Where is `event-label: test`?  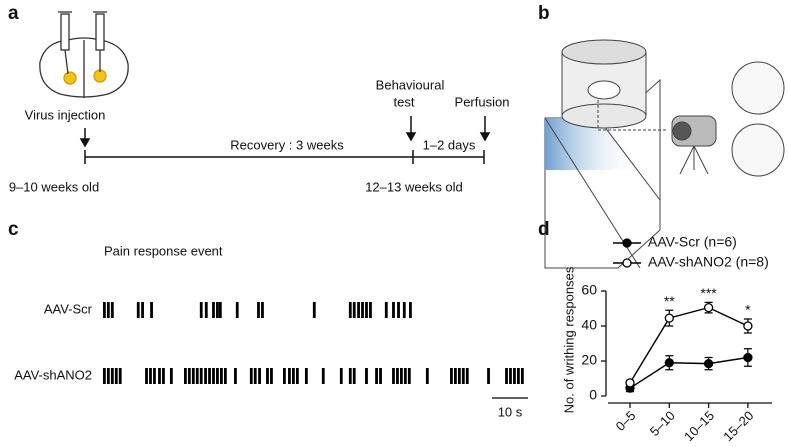 event-label: test is located at coordinates (404, 101).